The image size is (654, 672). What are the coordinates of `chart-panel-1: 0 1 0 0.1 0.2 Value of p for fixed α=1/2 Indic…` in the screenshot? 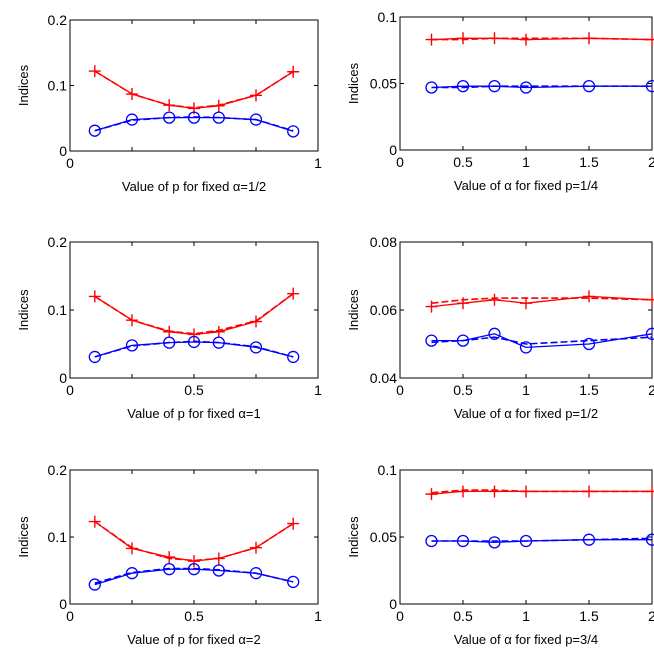 It's located at (169, 103).